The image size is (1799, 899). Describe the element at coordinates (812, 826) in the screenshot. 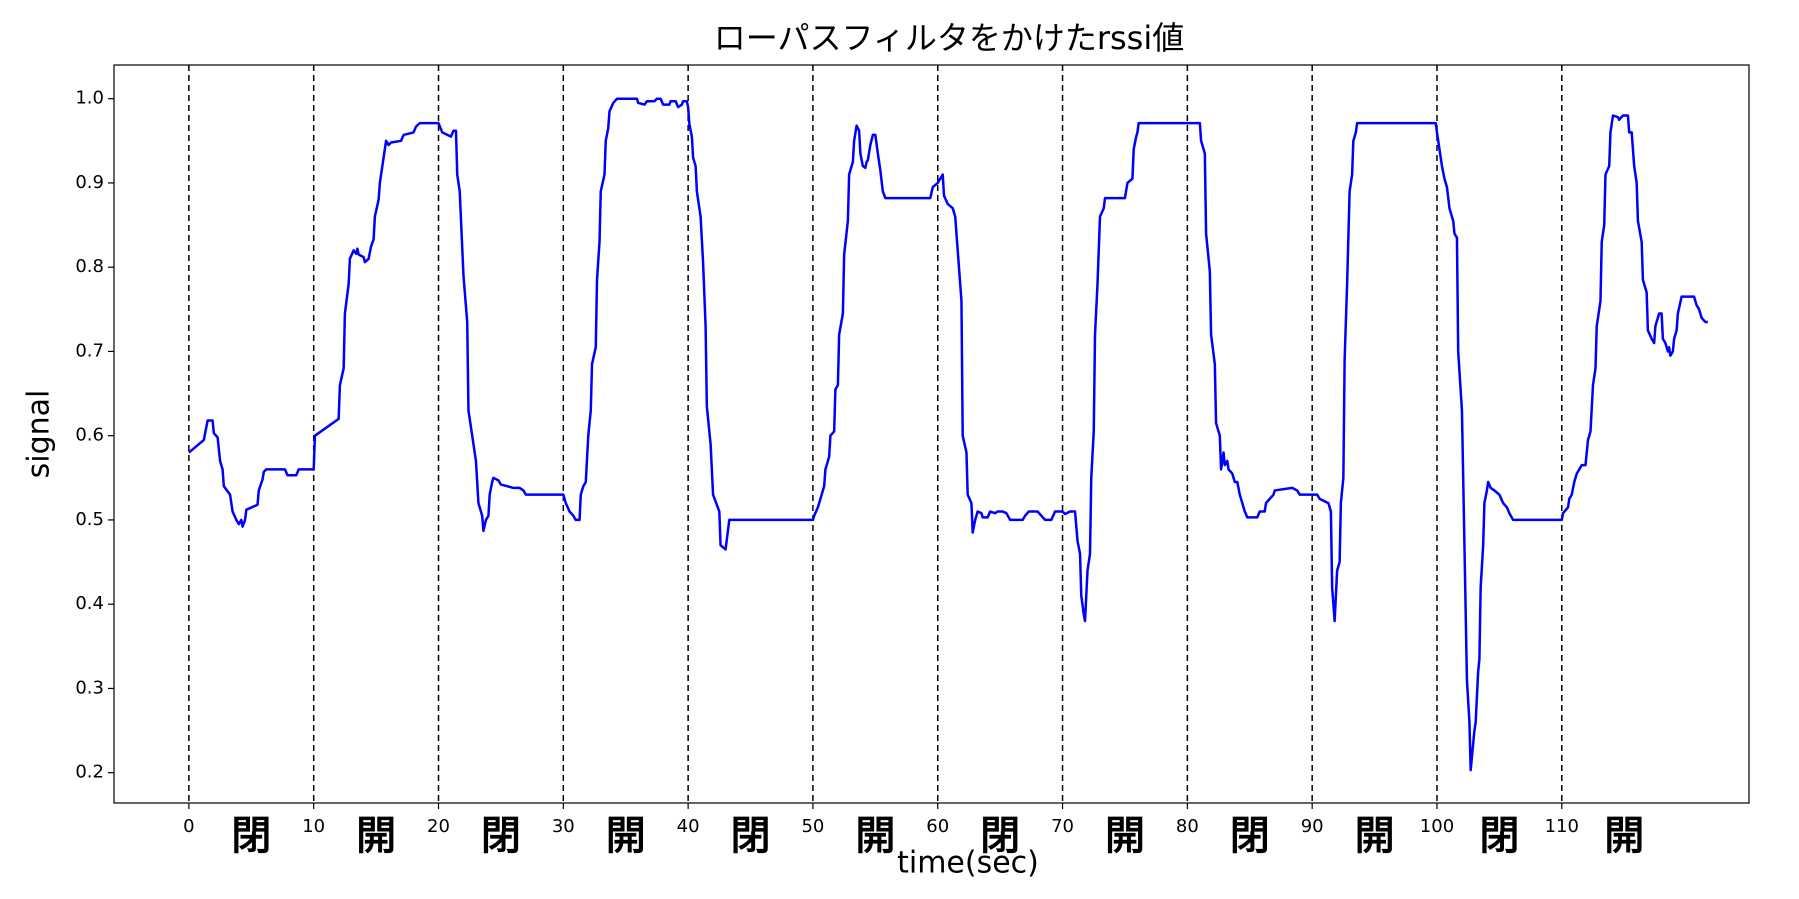

I see `x-tick-label: 50` at that location.